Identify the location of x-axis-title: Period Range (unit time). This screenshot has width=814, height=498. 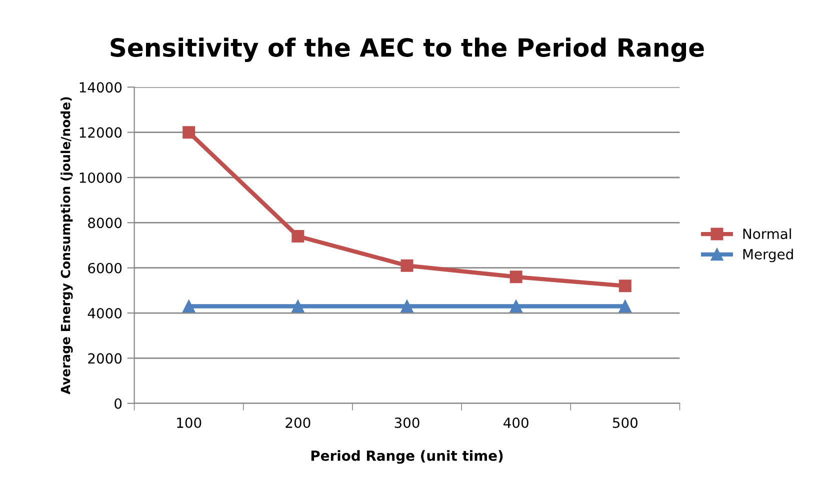
(407, 457).